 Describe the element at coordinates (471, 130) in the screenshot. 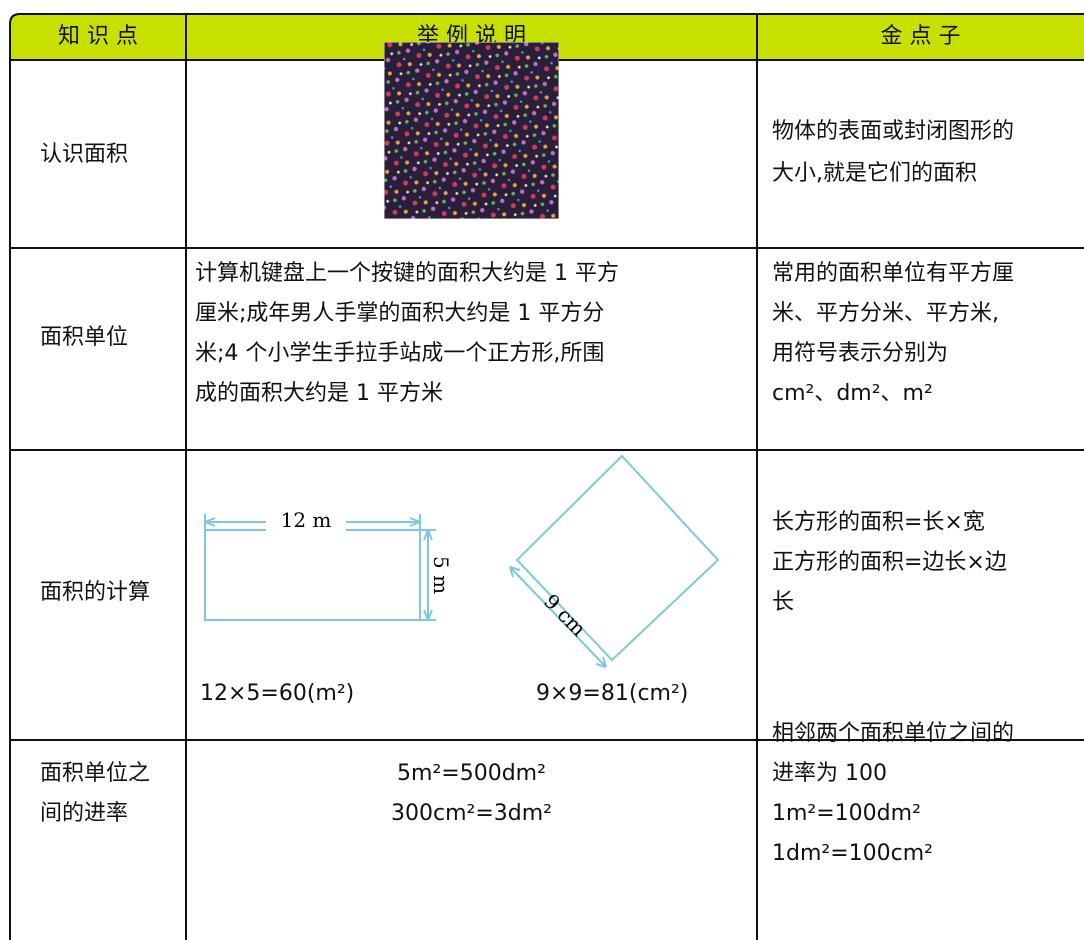

I see `fabric-image` at that location.